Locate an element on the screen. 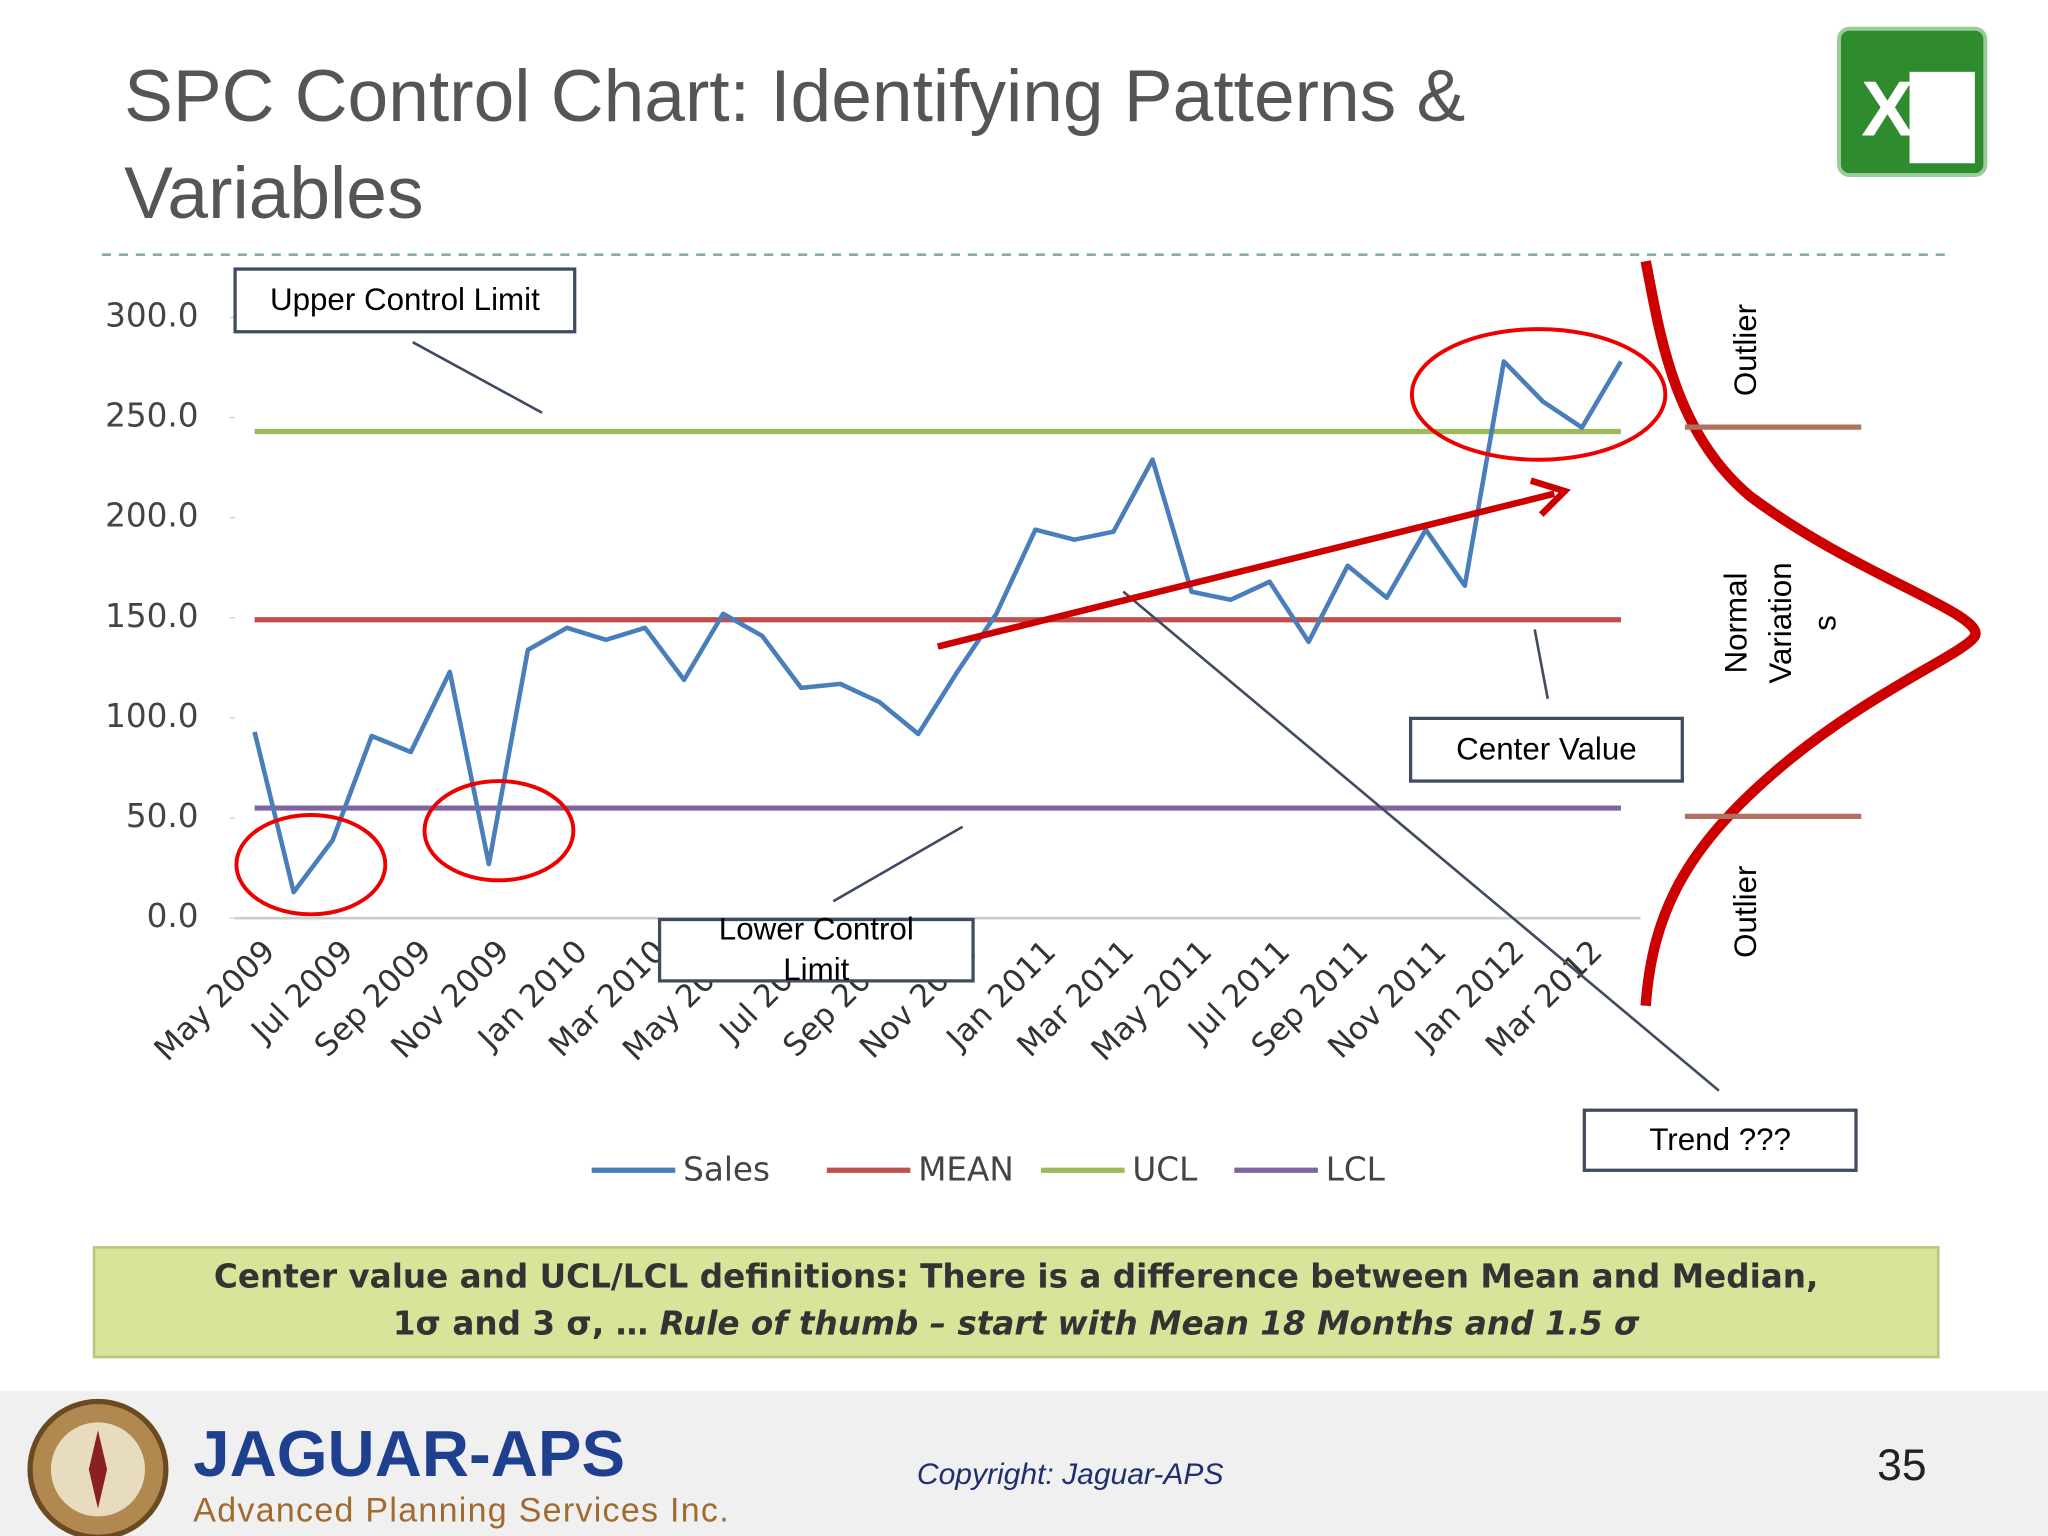 Image resolution: width=2048 pixels, height=1536 pixels. caption-box is located at coordinates (1016, 1302).